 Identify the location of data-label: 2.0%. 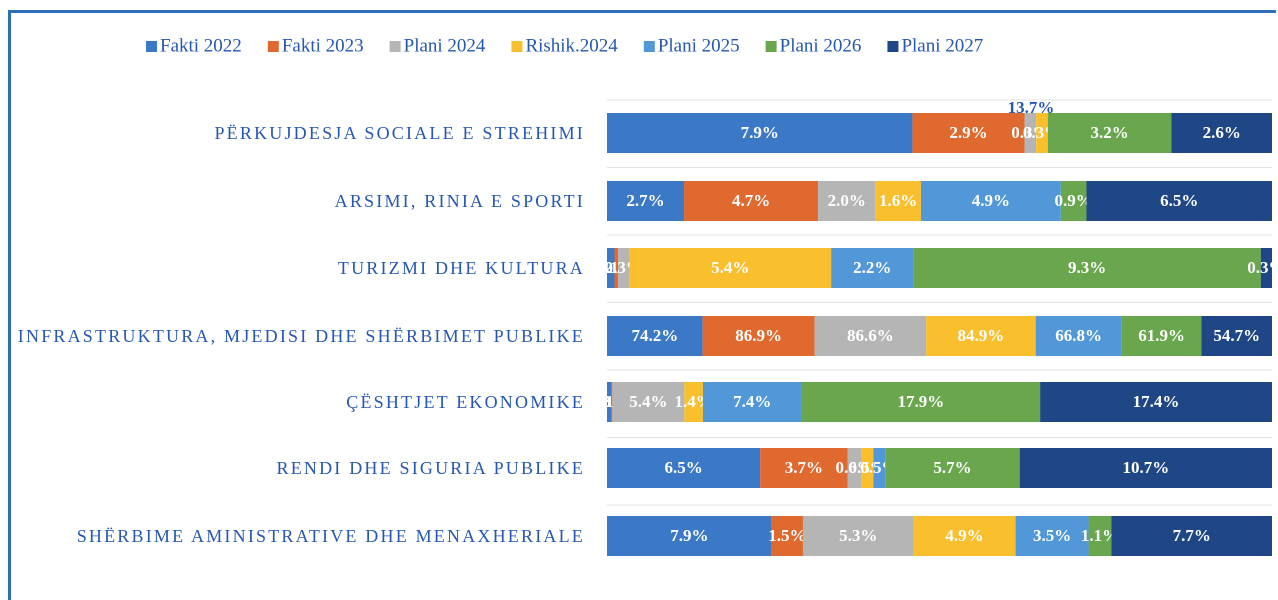
(847, 200).